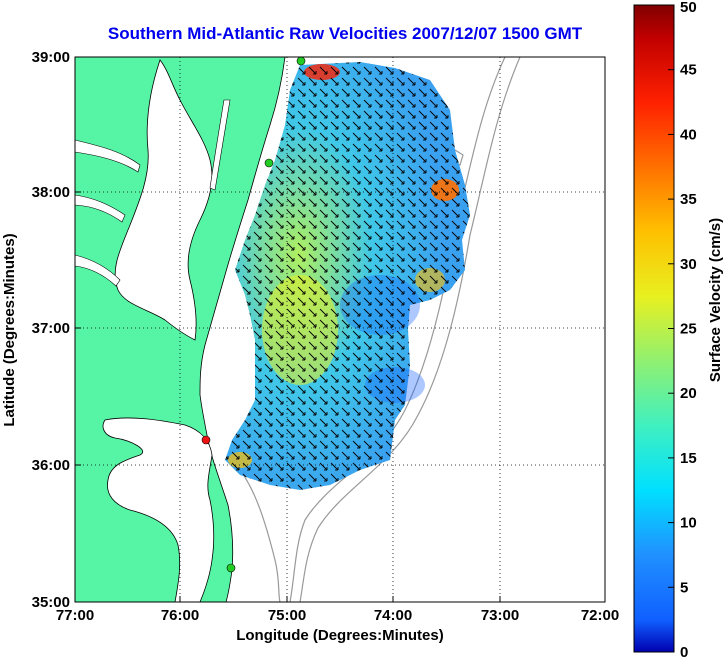  Describe the element at coordinates (51, 192) in the screenshot. I see `y-tick-label: 38:00` at that location.